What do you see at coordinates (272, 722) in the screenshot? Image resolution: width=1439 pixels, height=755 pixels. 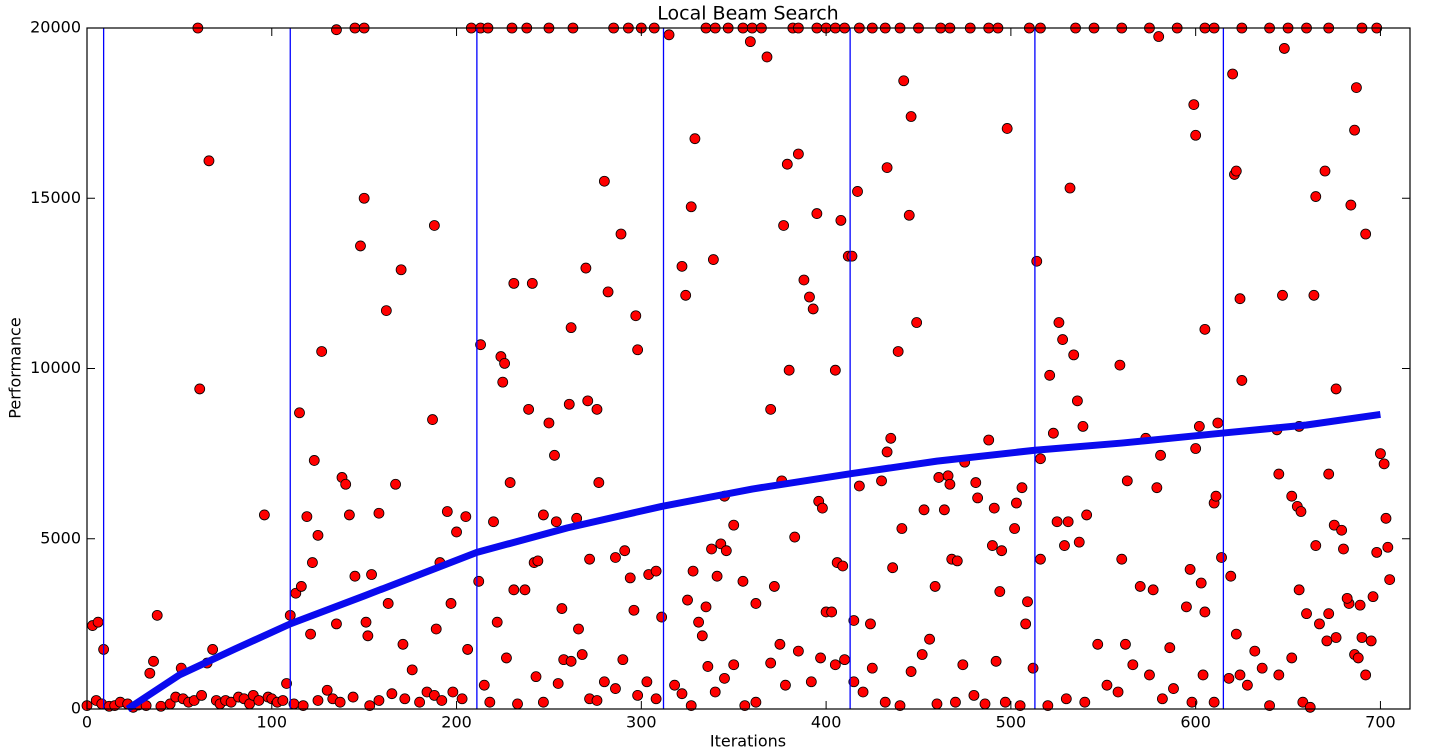 I see `x-tick-label: 100` at bounding box center [272, 722].